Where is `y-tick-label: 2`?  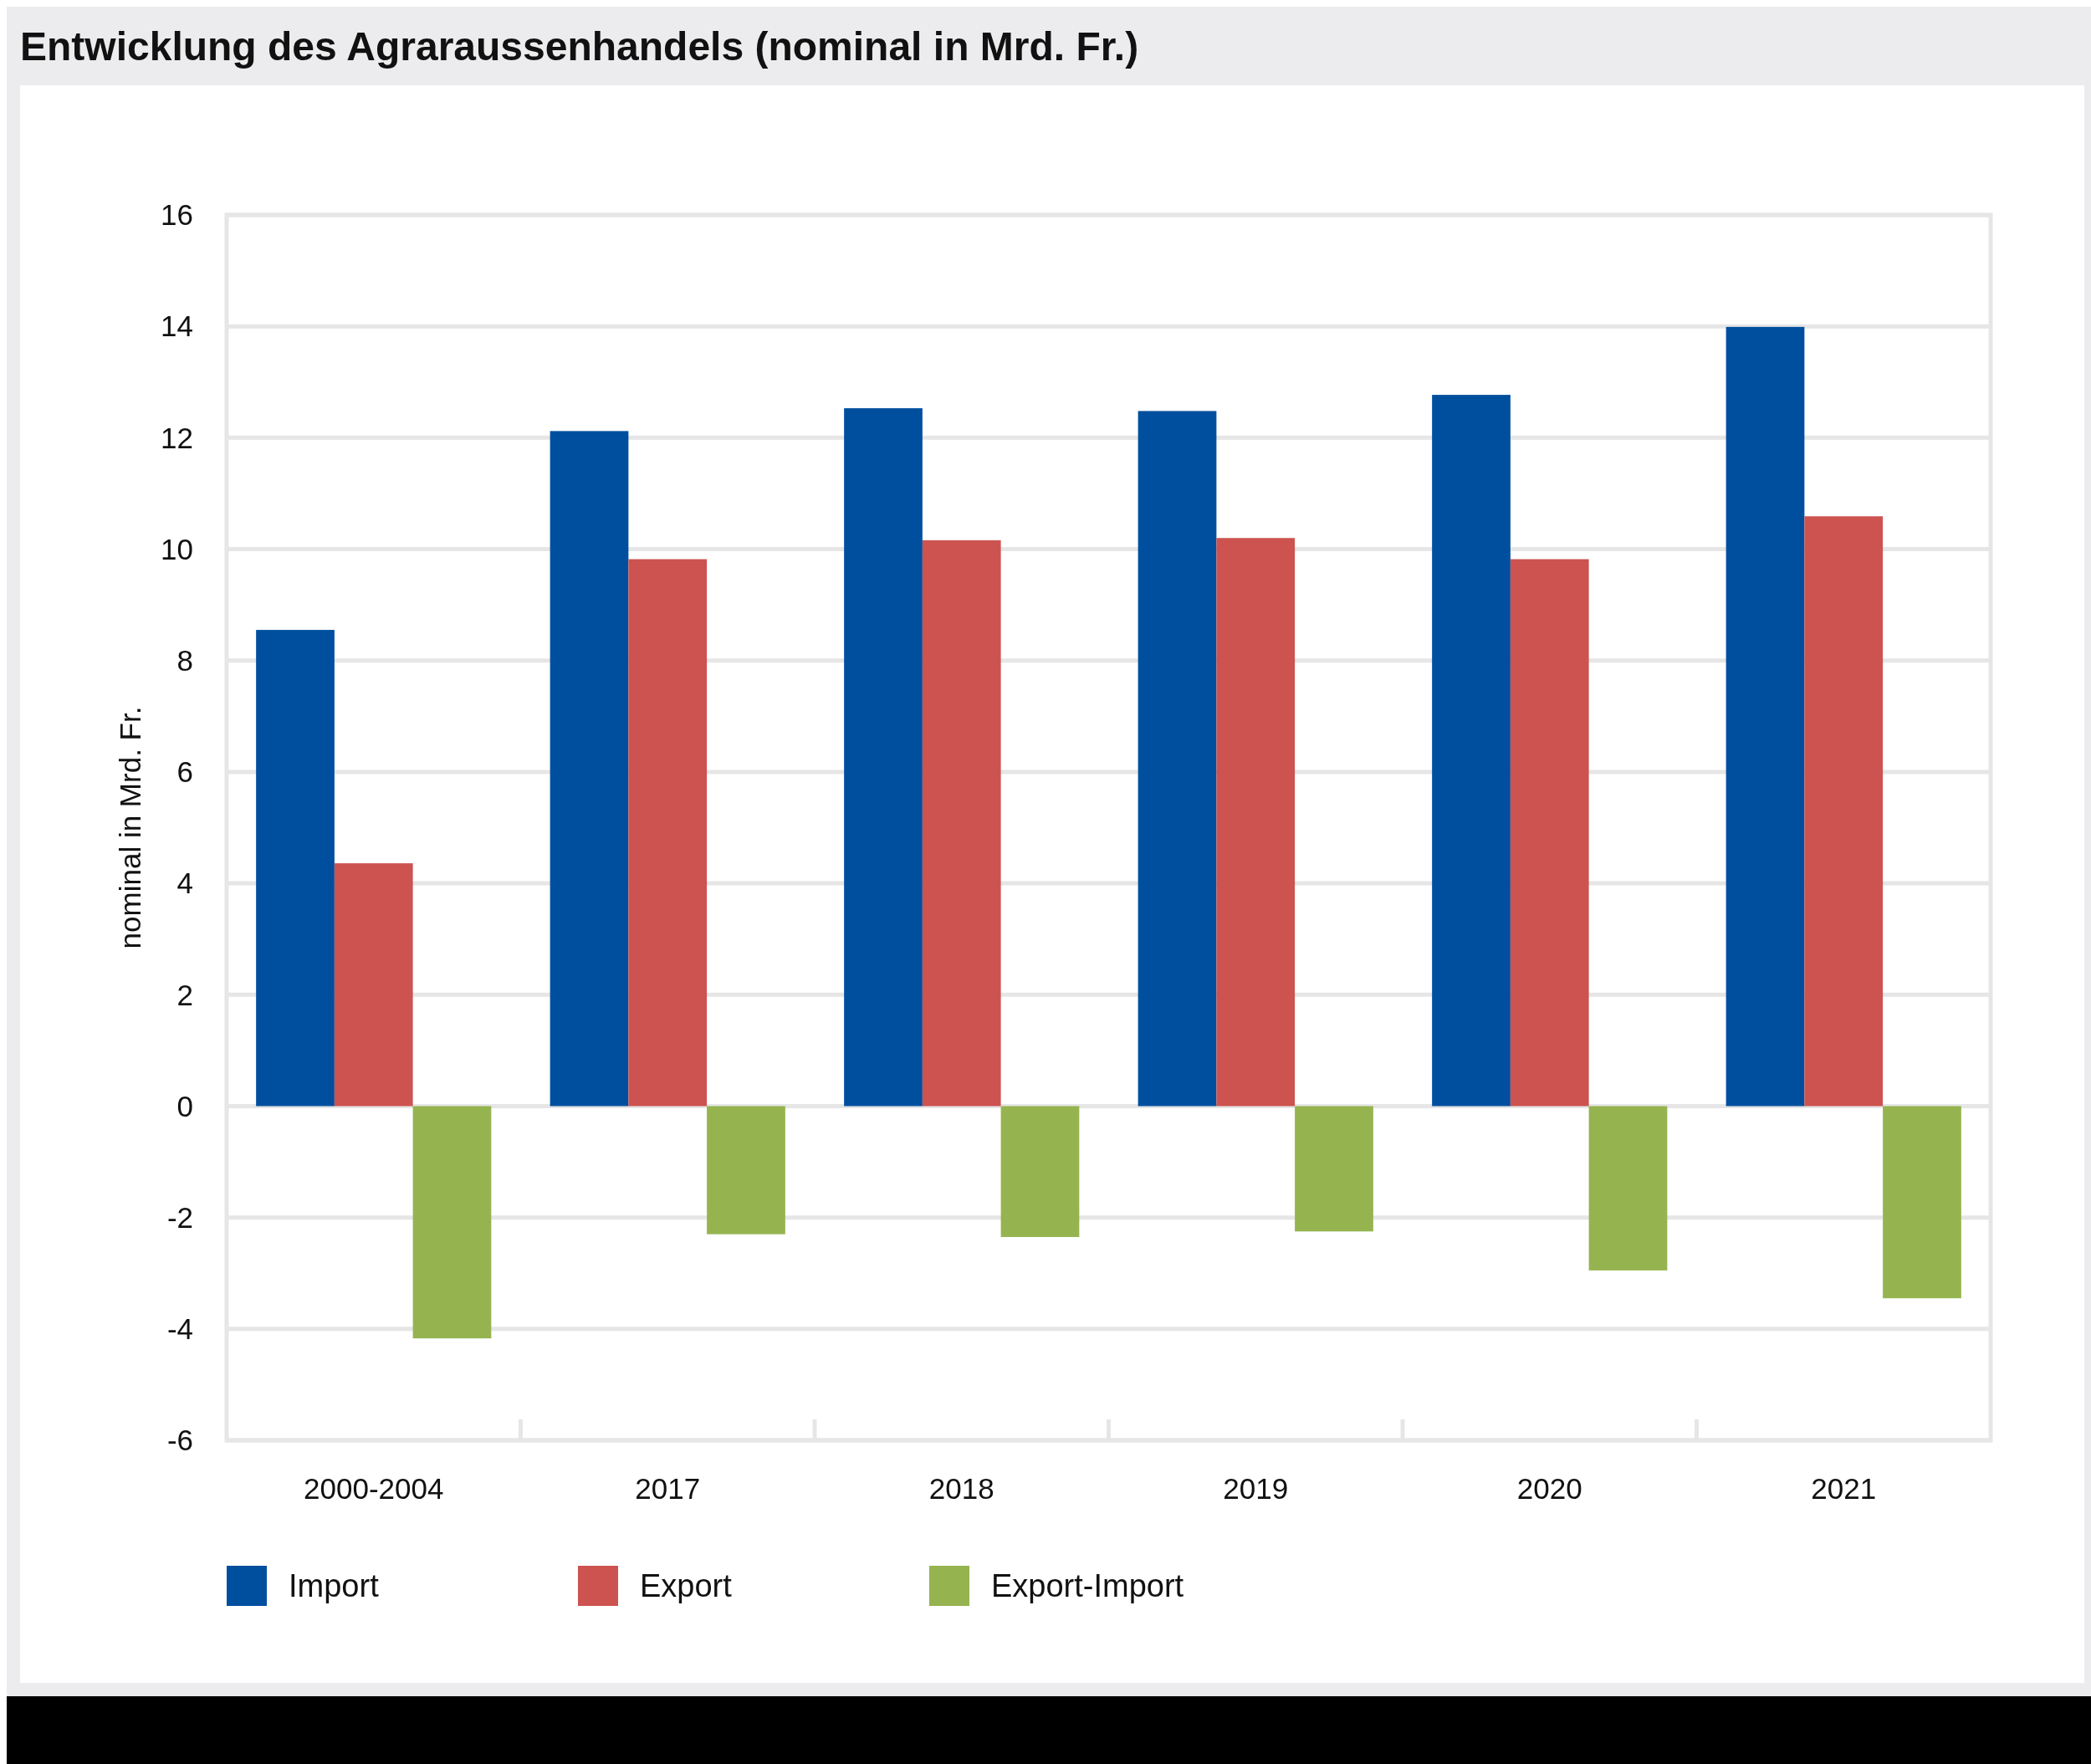
y-tick-label: 2 is located at coordinates (184, 995).